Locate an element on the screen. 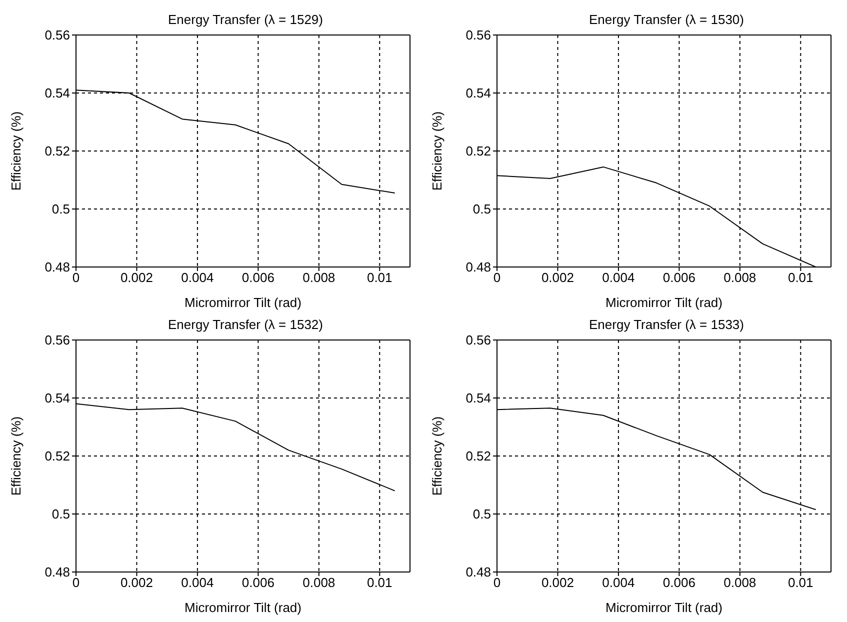 The width and height of the screenshot is (847, 622). chart-title: Energy Transfer (λ = 1532) is located at coordinates (245, 324).